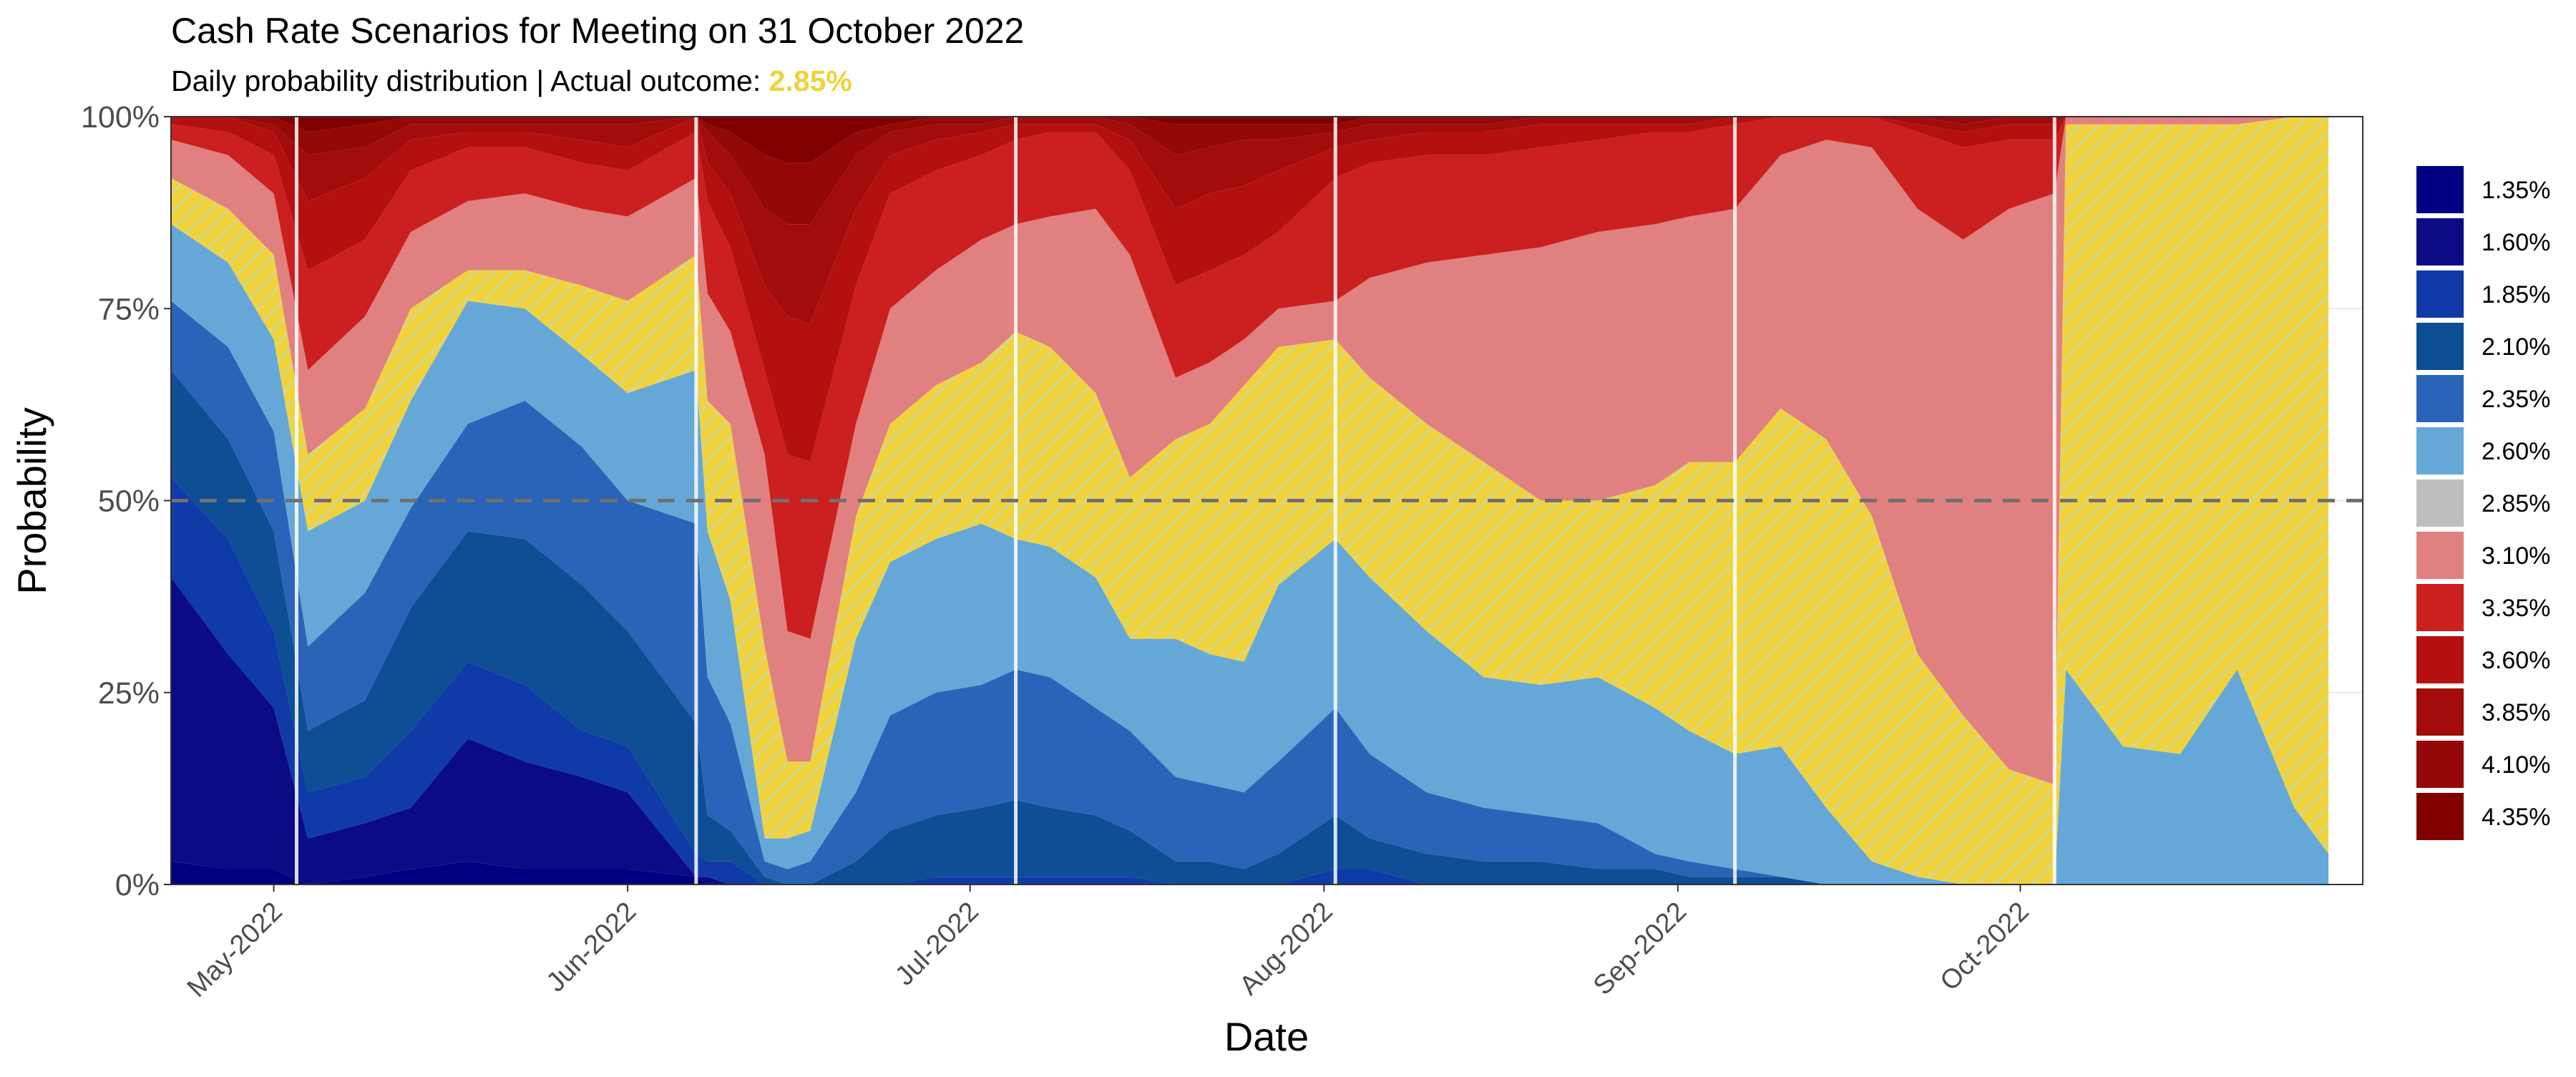  What do you see at coordinates (2516, 451) in the screenshot?
I see `legend-label: 2.60%` at bounding box center [2516, 451].